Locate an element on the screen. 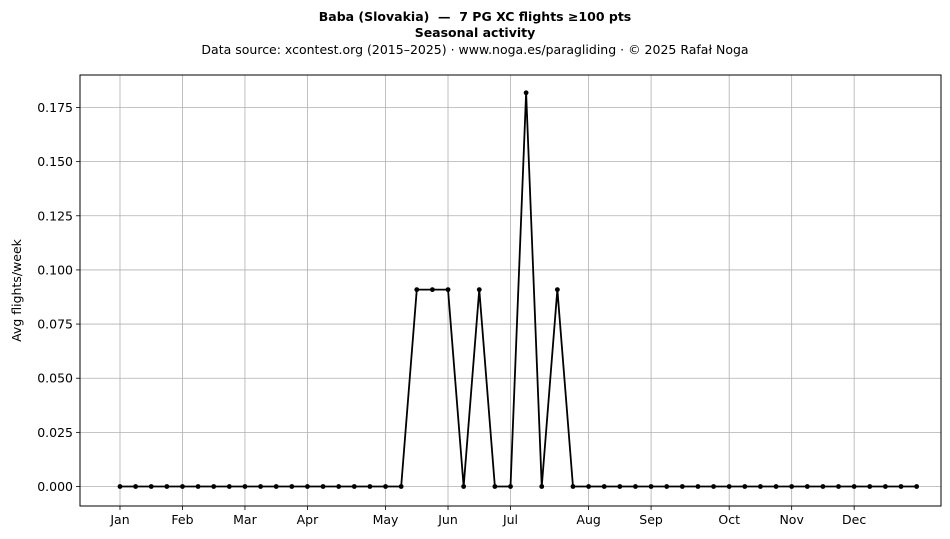  x-tick-label: Aug is located at coordinates (588, 519).